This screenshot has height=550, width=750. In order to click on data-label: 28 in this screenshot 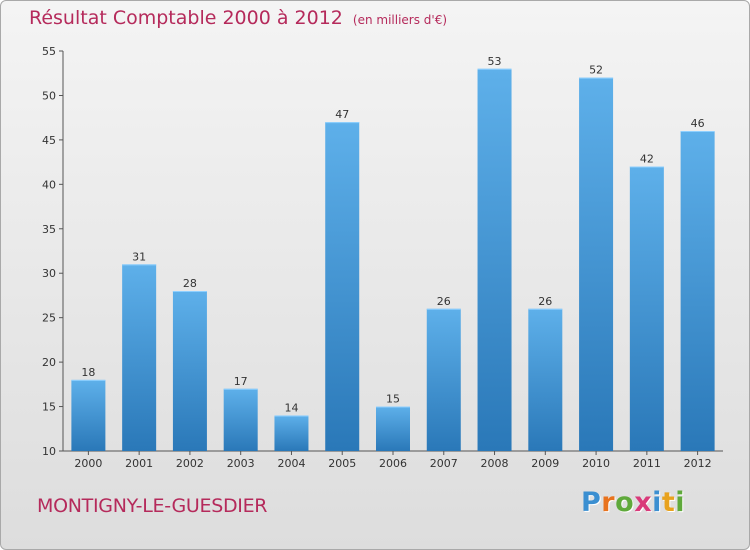, I will do `click(190, 283)`.